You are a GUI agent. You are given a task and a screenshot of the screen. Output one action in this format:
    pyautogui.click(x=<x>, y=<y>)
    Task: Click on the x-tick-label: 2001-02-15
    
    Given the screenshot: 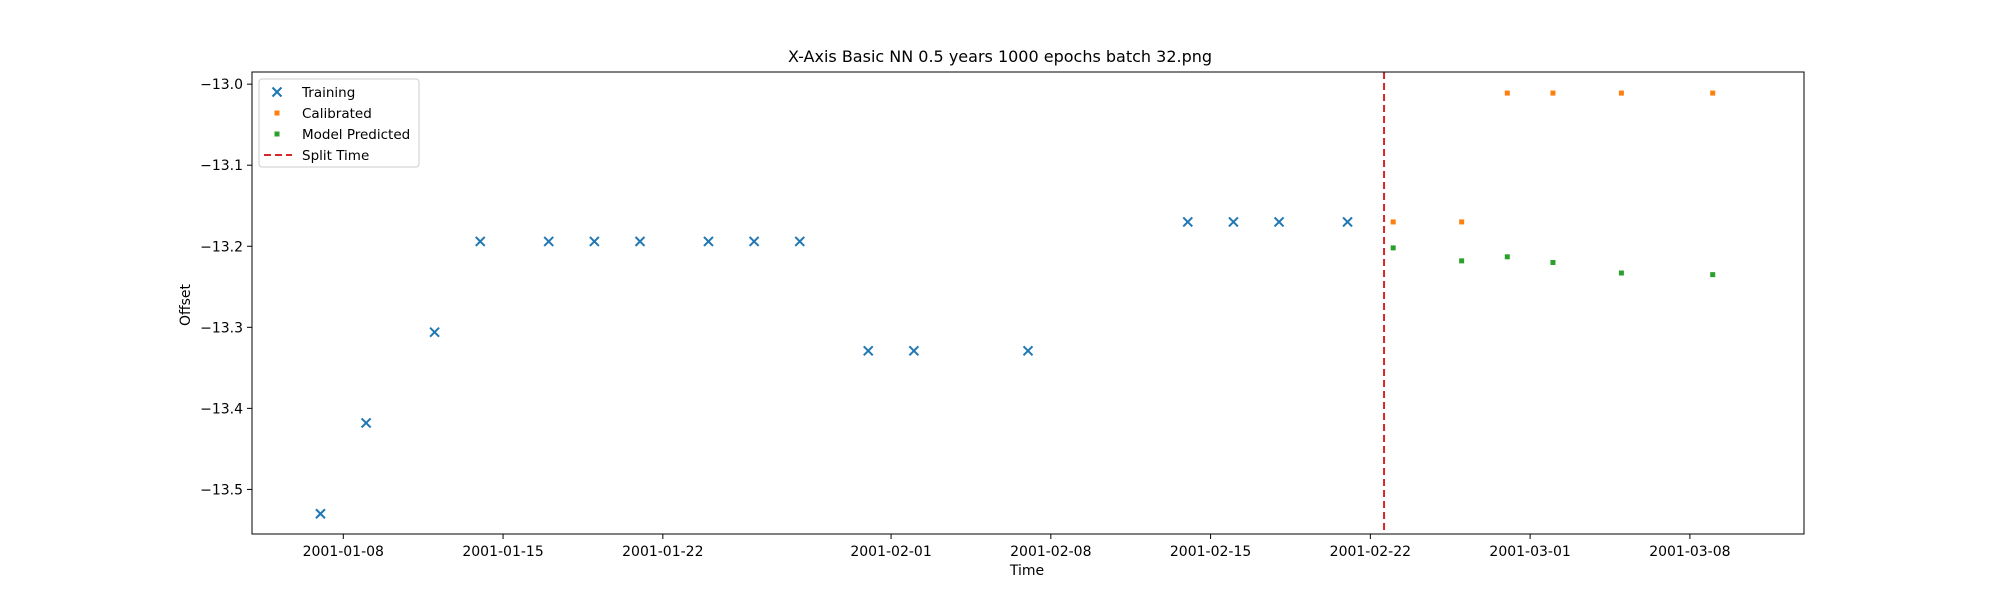 What is the action you would take?
    pyautogui.click(x=1210, y=552)
    